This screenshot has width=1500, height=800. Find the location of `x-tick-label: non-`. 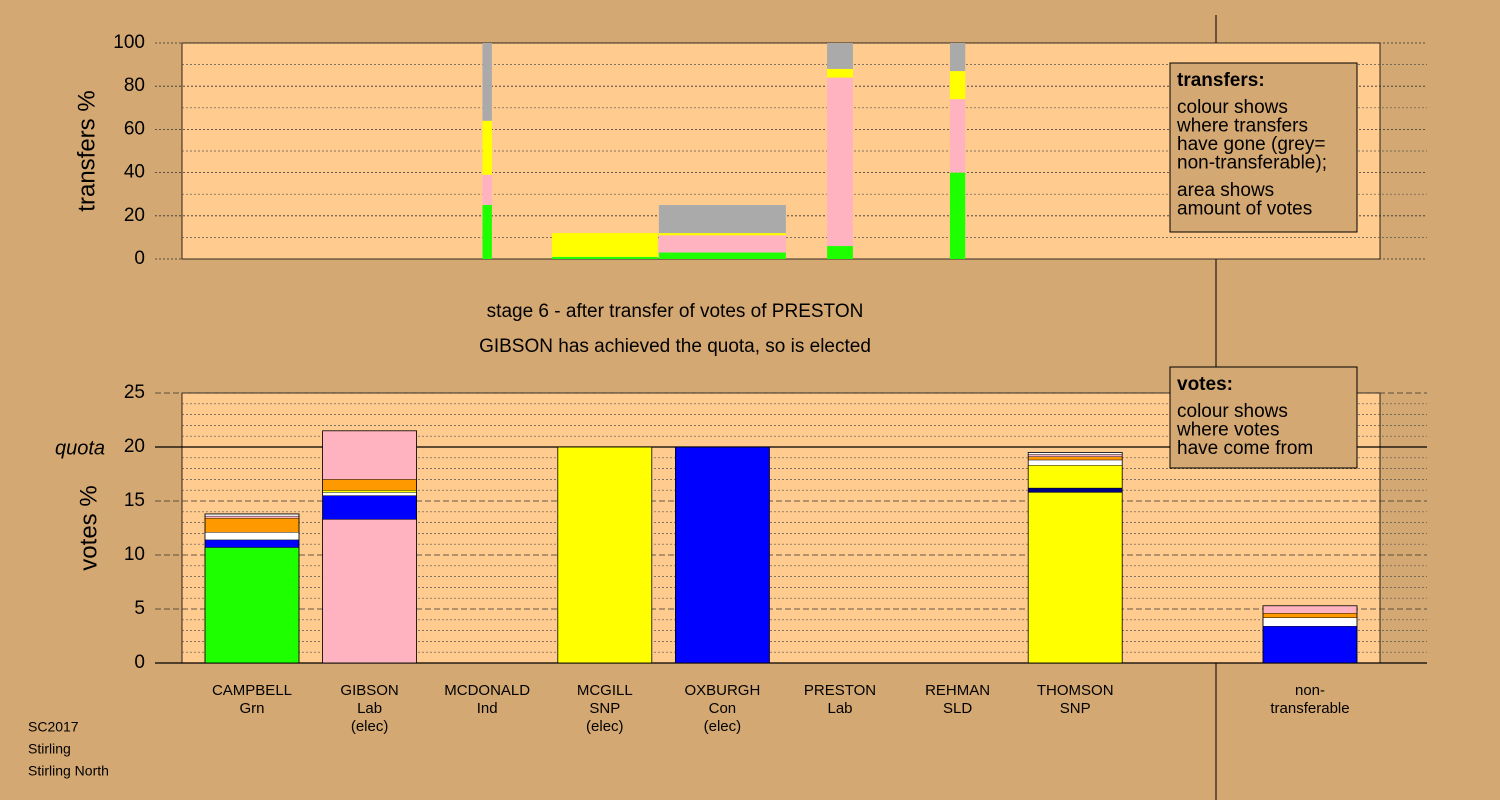

x-tick-label: non- is located at coordinates (1310, 690).